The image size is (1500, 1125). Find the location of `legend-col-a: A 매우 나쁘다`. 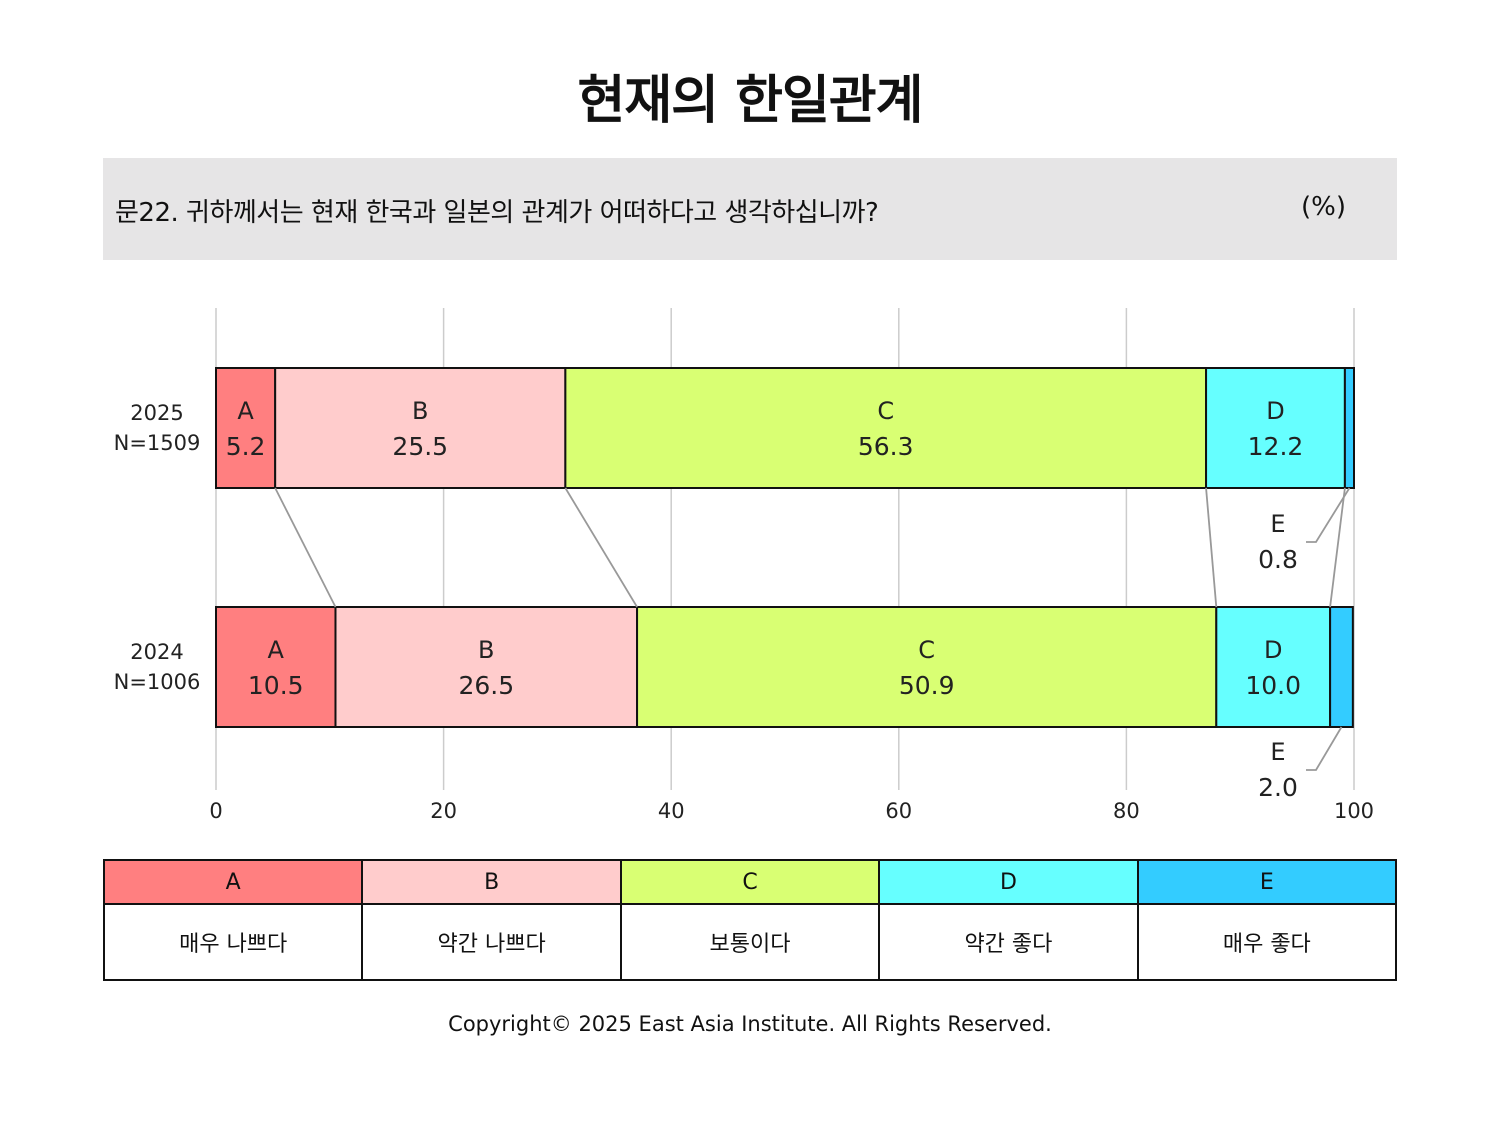

legend-col-a: A 매우 나쁘다 is located at coordinates (234, 920).